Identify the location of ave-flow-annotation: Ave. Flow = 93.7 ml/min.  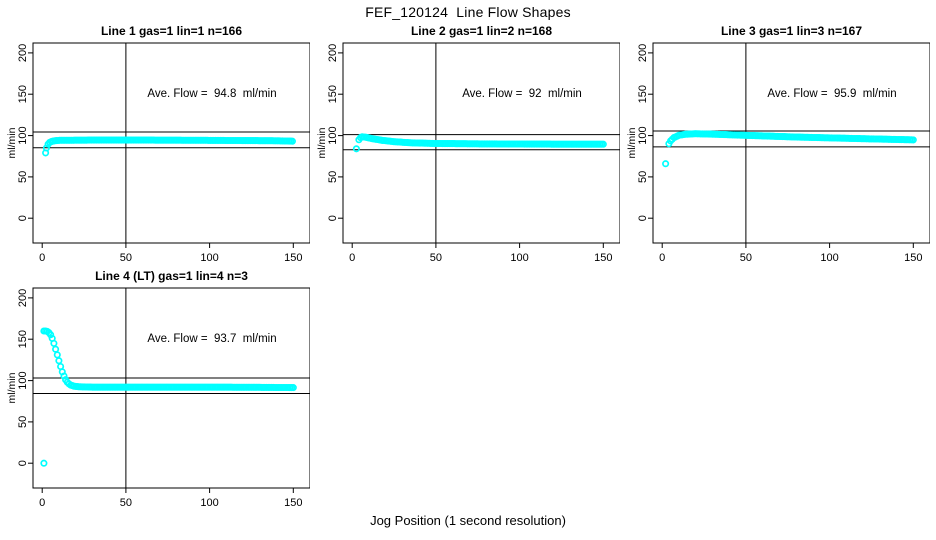
(212, 339).